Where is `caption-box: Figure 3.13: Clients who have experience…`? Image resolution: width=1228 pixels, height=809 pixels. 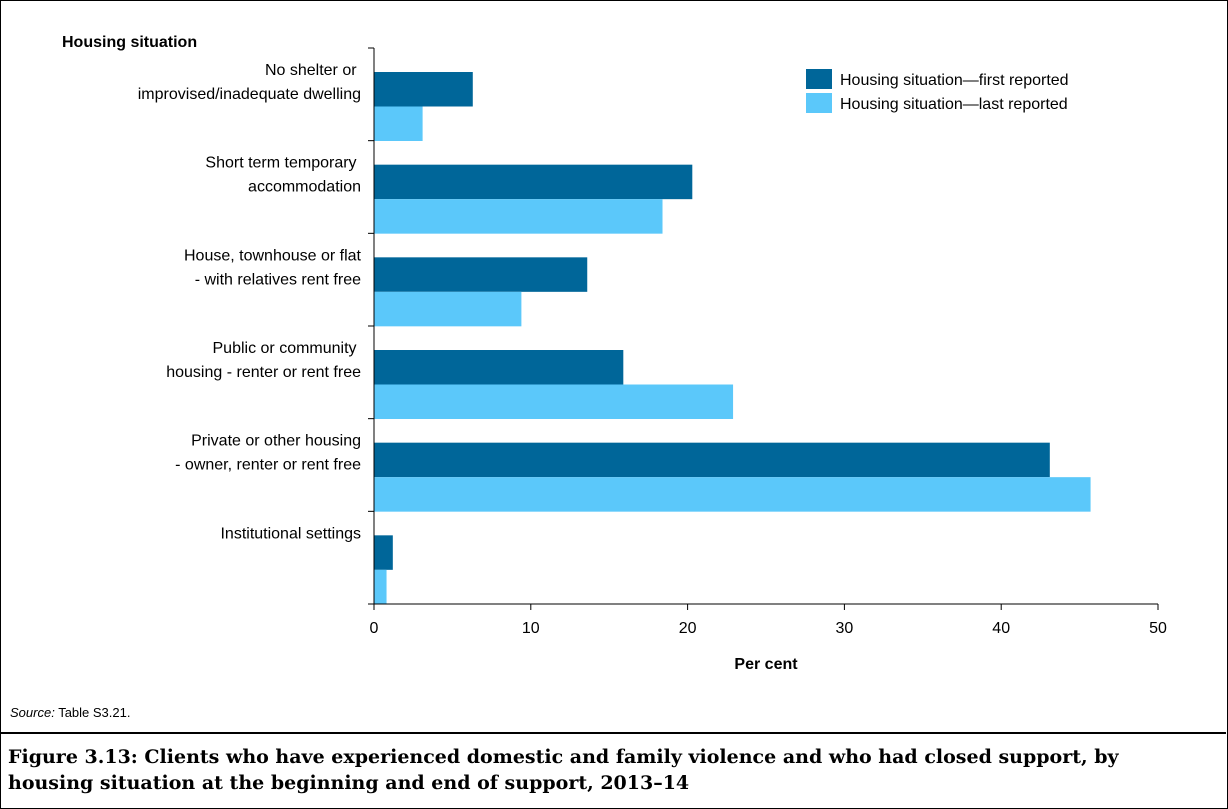 caption-box: Figure 3.13: Clients who have experience… is located at coordinates (613, 770).